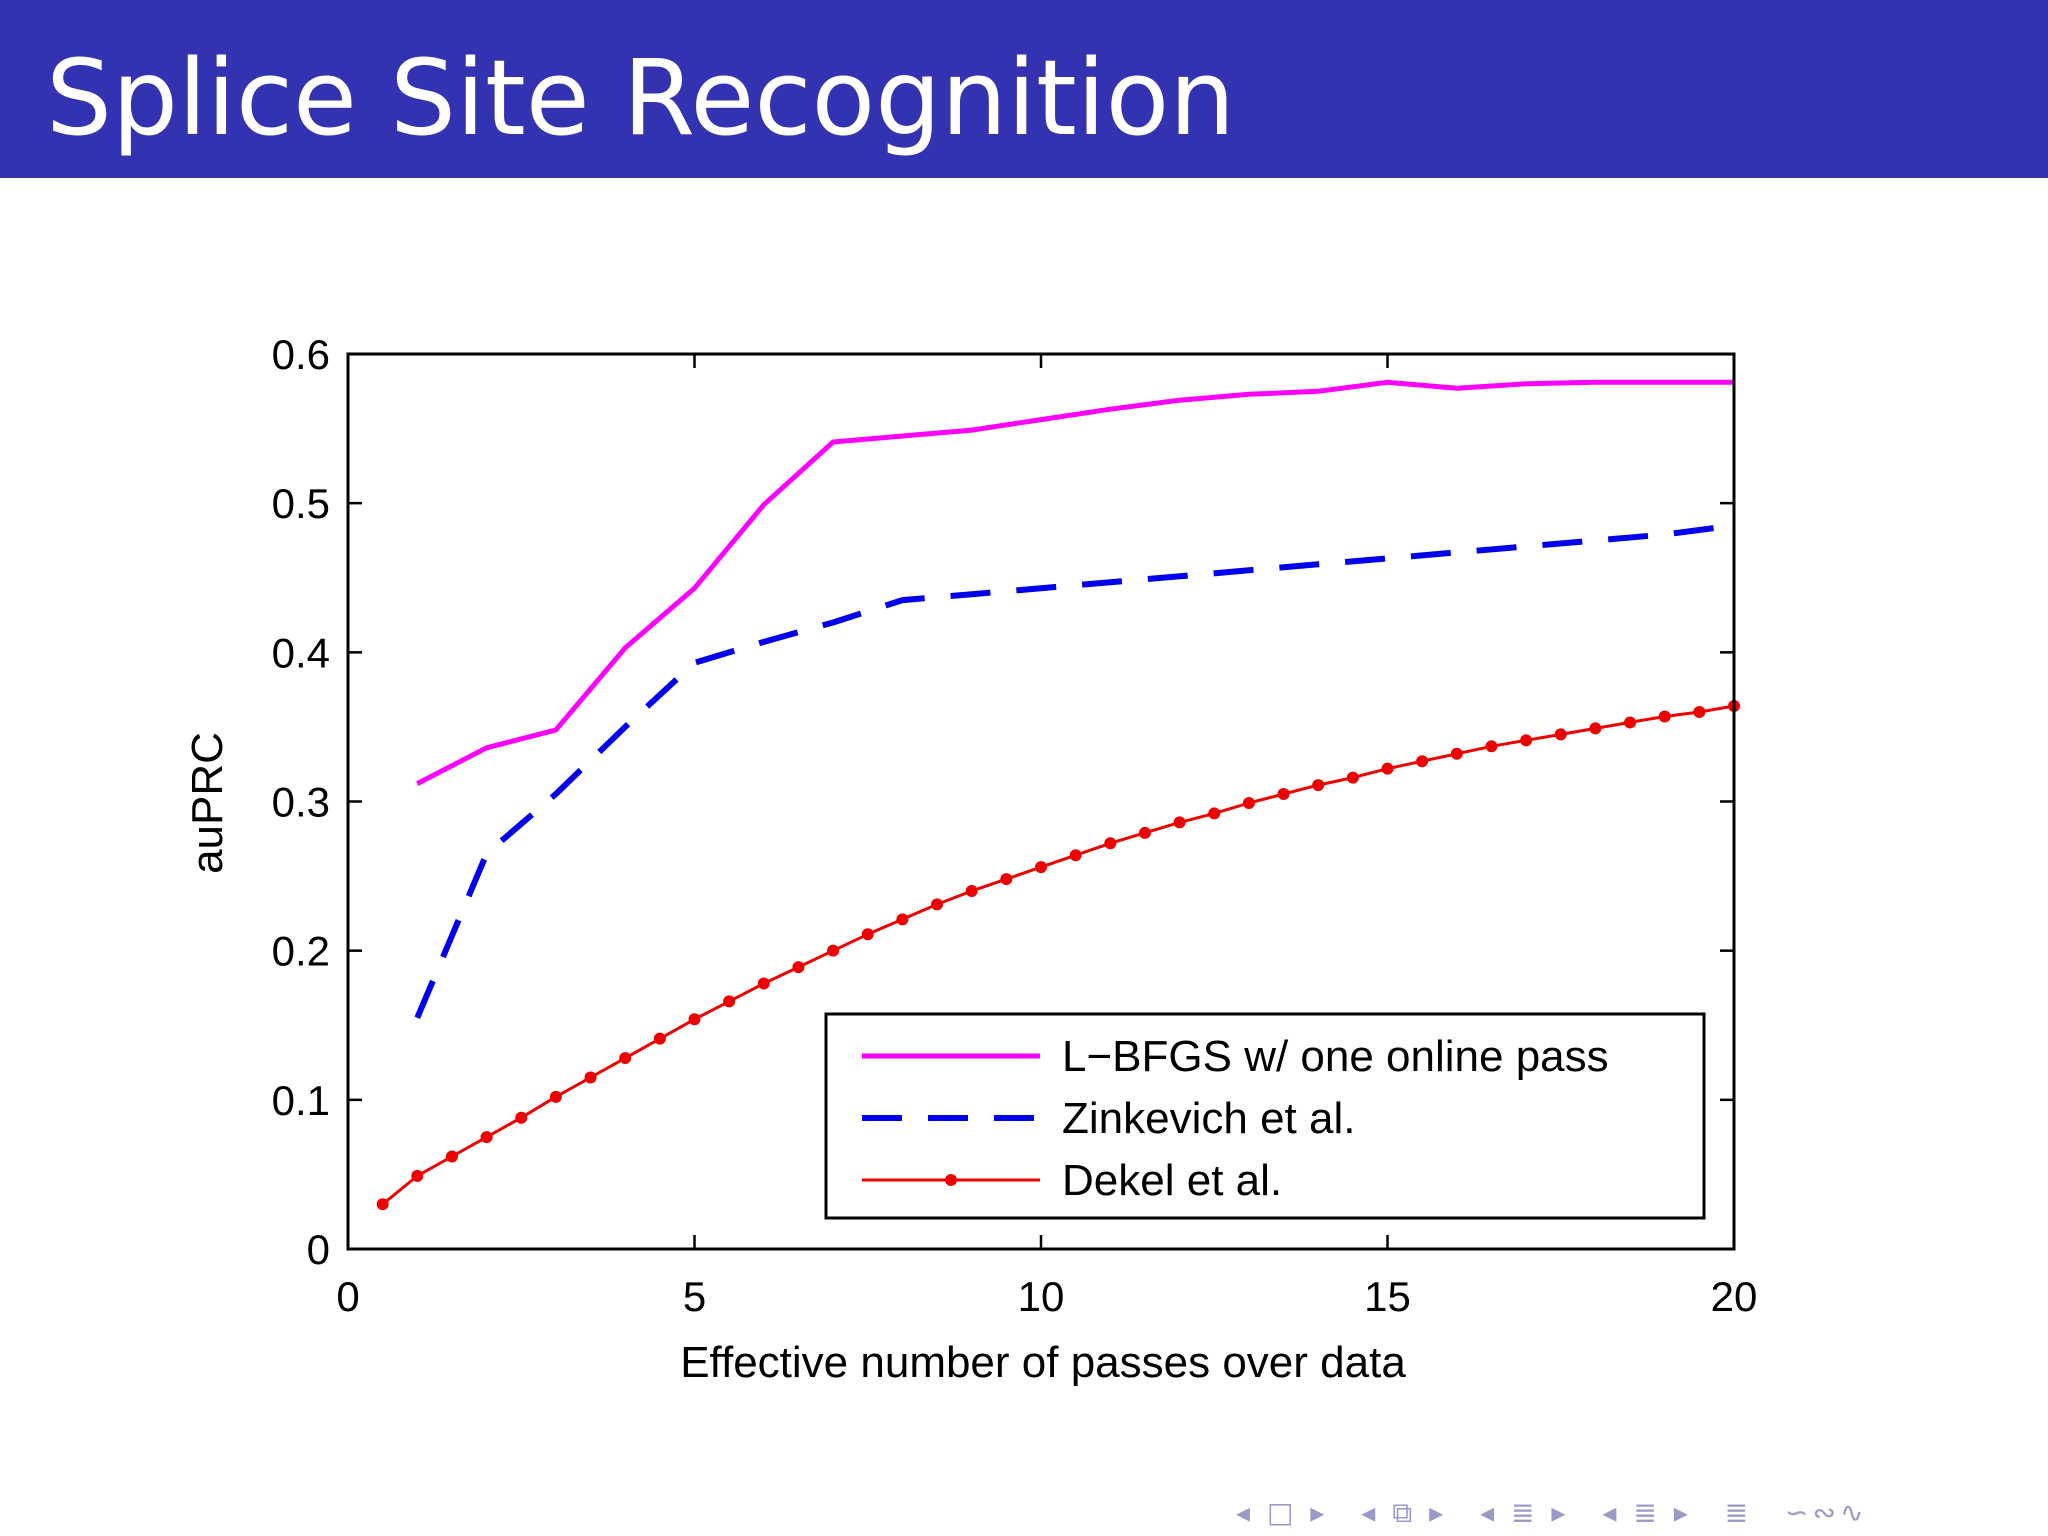 Image resolution: width=2048 pixels, height=1536 pixels. I want to click on title-bar: Splice Site Recognition, so click(1024, 89).